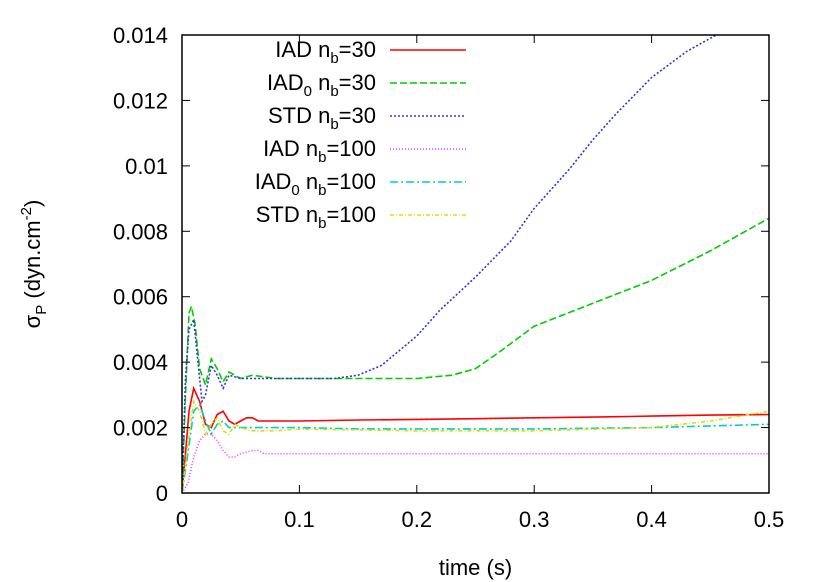  What do you see at coordinates (769, 519) in the screenshot?
I see `x-tick-label: 0.5` at bounding box center [769, 519].